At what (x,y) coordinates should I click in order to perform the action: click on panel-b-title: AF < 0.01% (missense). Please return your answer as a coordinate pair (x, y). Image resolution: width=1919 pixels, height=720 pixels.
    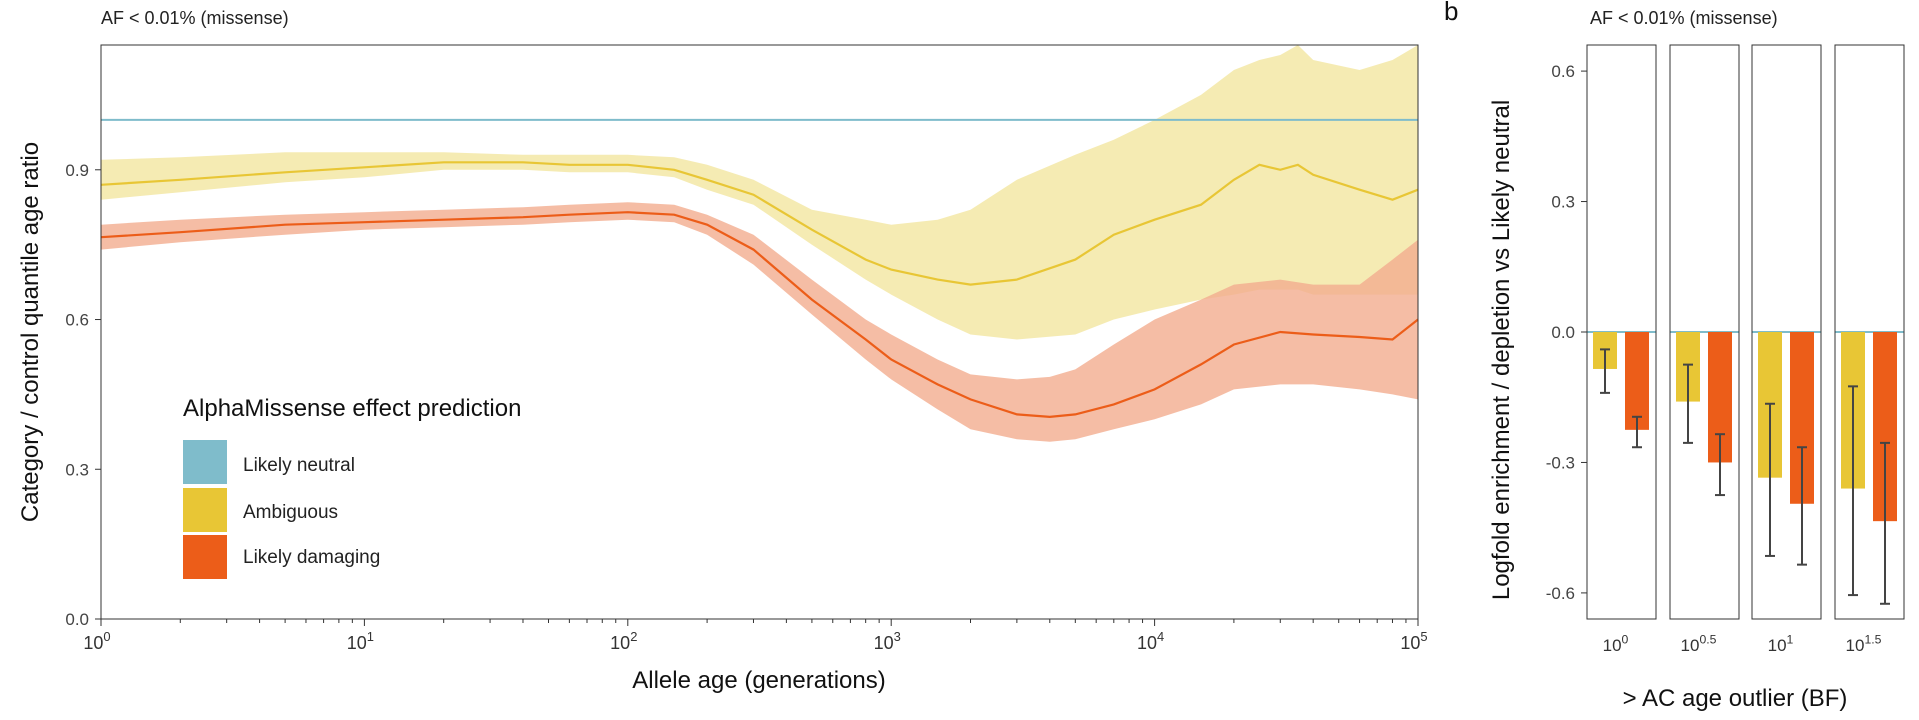
    Looking at the image, I should click on (1684, 18).